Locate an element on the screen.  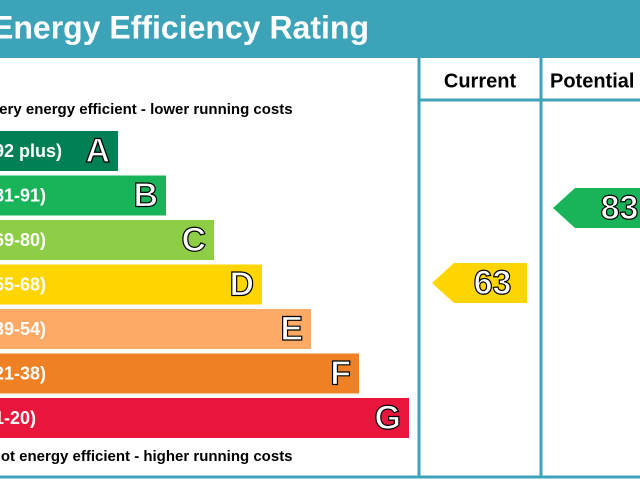
band-range: (92 plus) is located at coordinates (31, 151).